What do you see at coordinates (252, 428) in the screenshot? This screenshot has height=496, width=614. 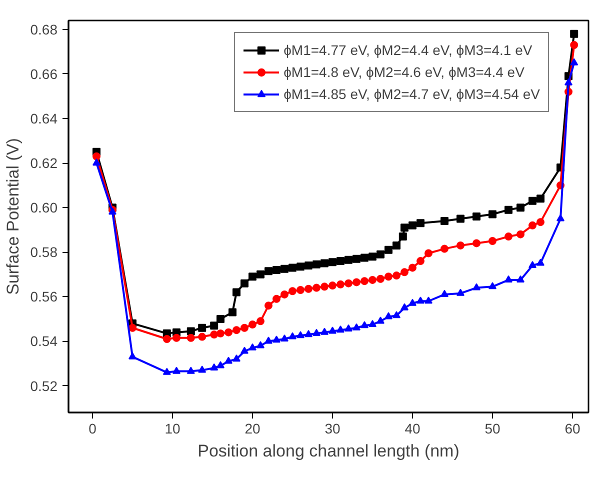 I see `x-tick-label: 20` at bounding box center [252, 428].